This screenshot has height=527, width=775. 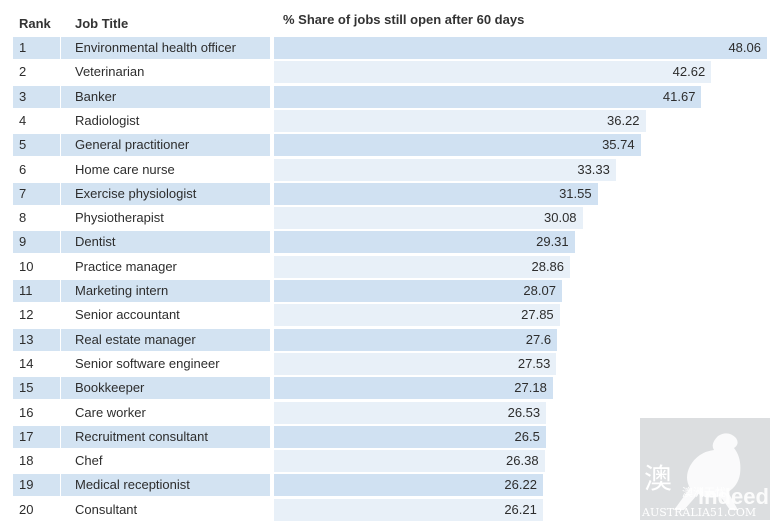 What do you see at coordinates (530, 388) in the screenshot?
I see `value-label: 27.18` at bounding box center [530, 388].